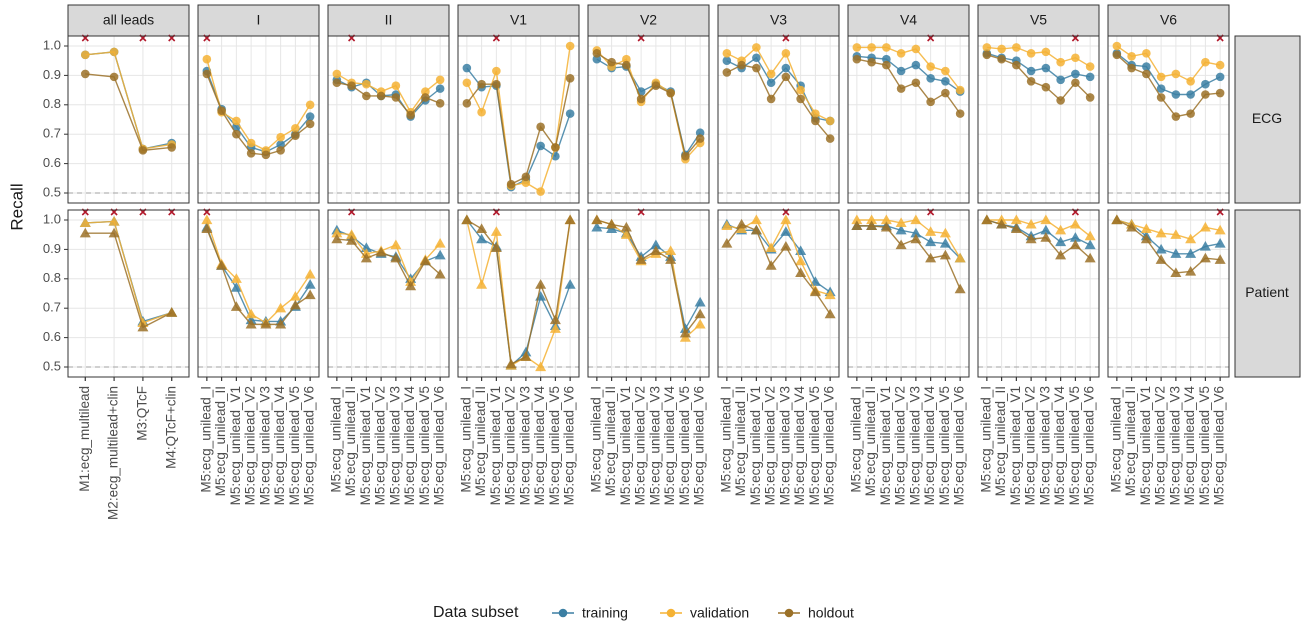  Describe the element at coordinates (52, 336) in the screenshot. I see `y-tick-label: 0.6` at that location.